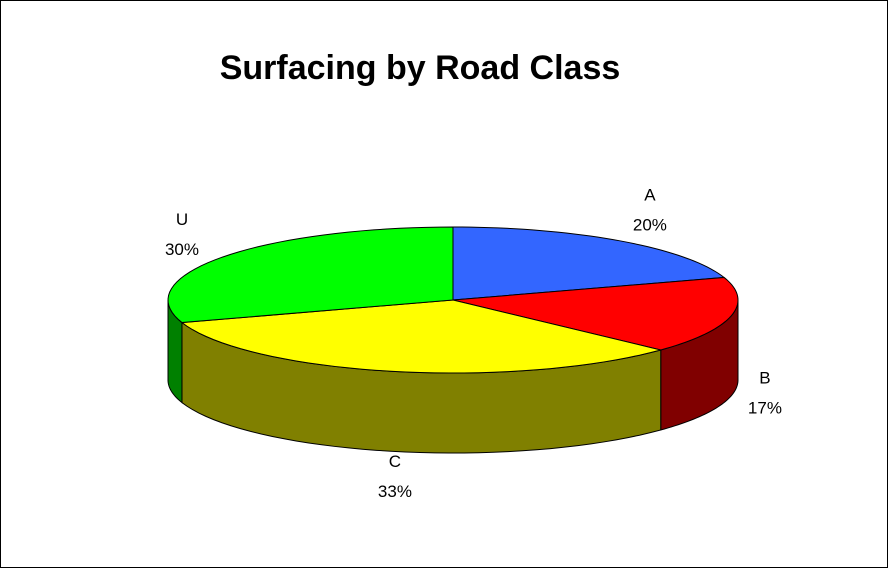  I want to click on slice-value-label: 20%, so click(650, 224).